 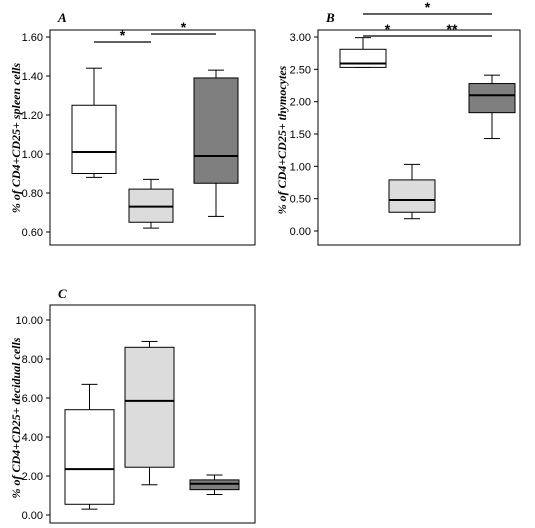 What do you see at coordinates (32, 38) in the screenshot?
I see `y-tick-label-a-5: 1.60` at bounding box center [32, 38].